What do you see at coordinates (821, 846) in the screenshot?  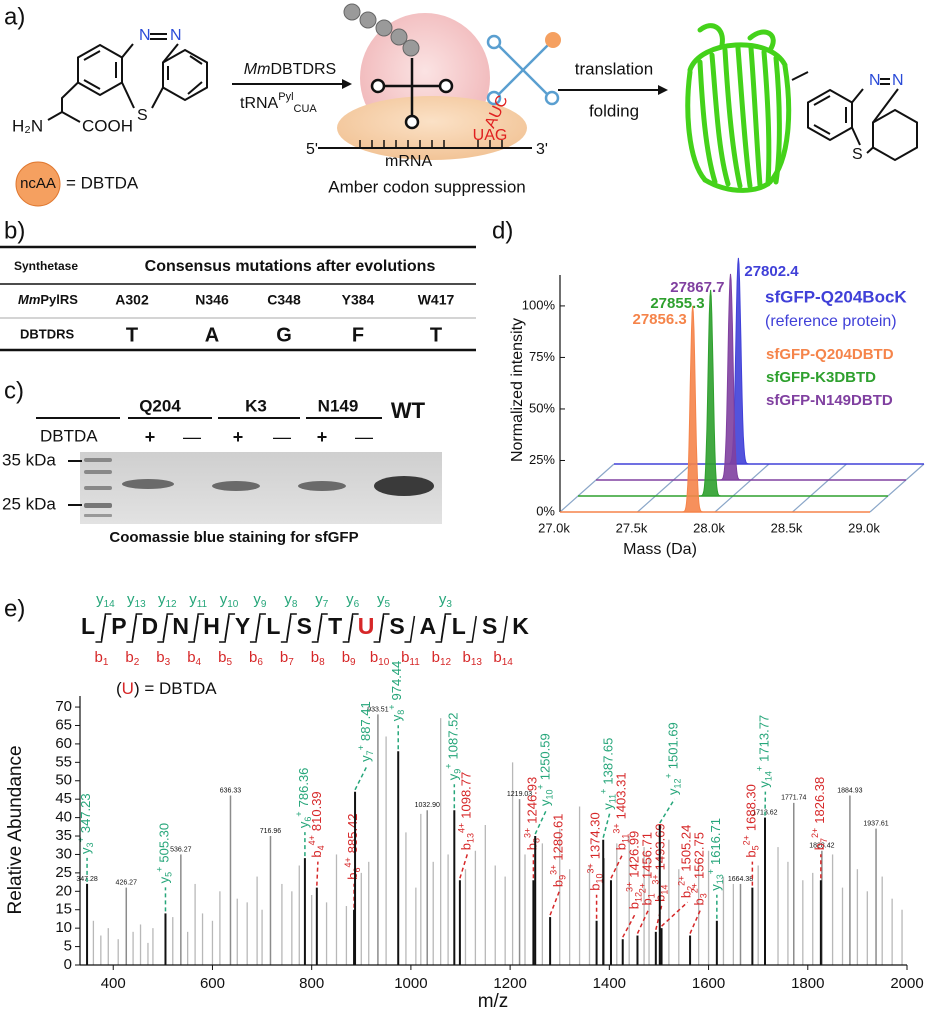 I see `peak-label: 1828.42` at bounding box center [821, 846].